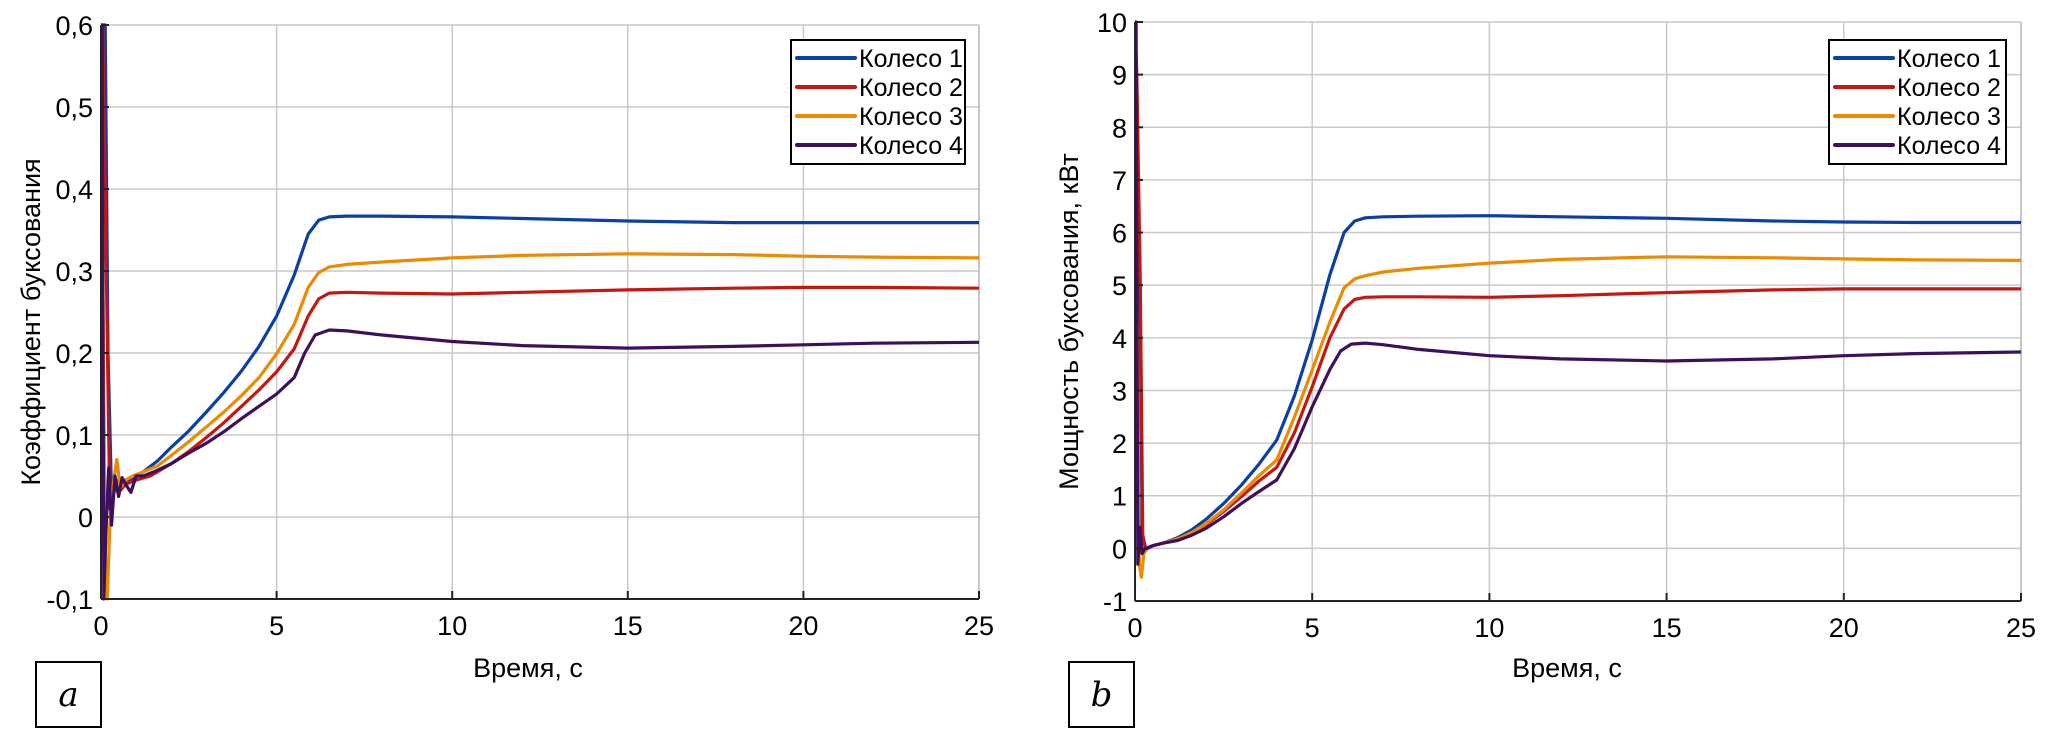  I want to click on y-tick-label: 4, so click(1119, 339).